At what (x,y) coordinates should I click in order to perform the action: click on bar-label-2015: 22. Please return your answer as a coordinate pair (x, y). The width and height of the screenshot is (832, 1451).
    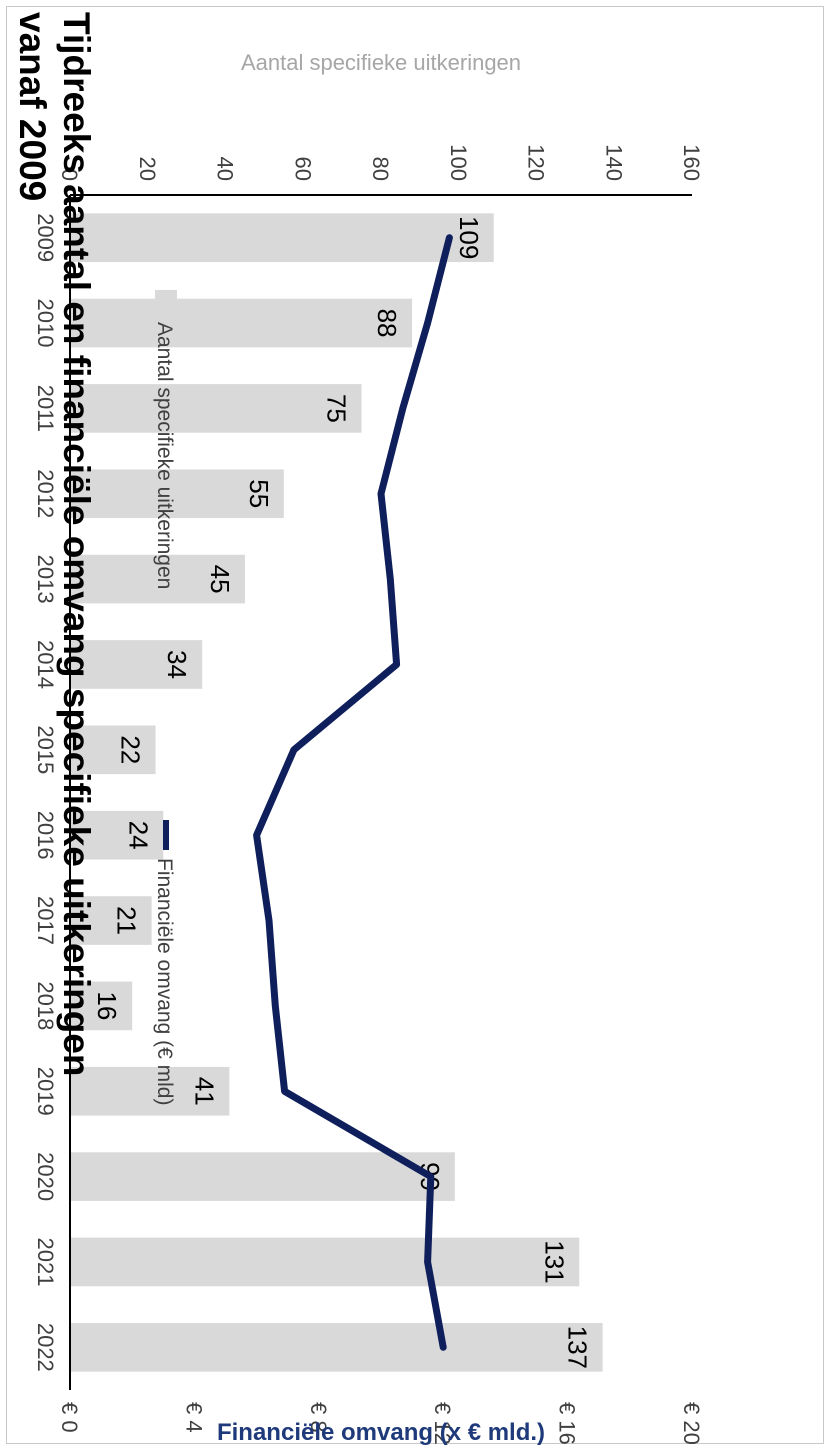
    Looking at the image, I should click on (131, 749).